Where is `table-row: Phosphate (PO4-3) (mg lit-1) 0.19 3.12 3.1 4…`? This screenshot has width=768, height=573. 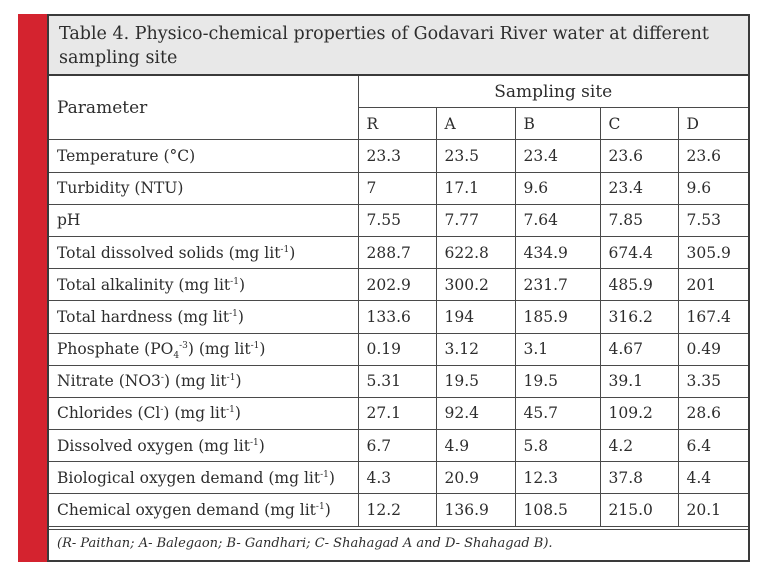
table-row: Phosphate (PO4-3) (mg lit-1) 0.19 3.12 3.1 4… is located at coordinates (398, 349).